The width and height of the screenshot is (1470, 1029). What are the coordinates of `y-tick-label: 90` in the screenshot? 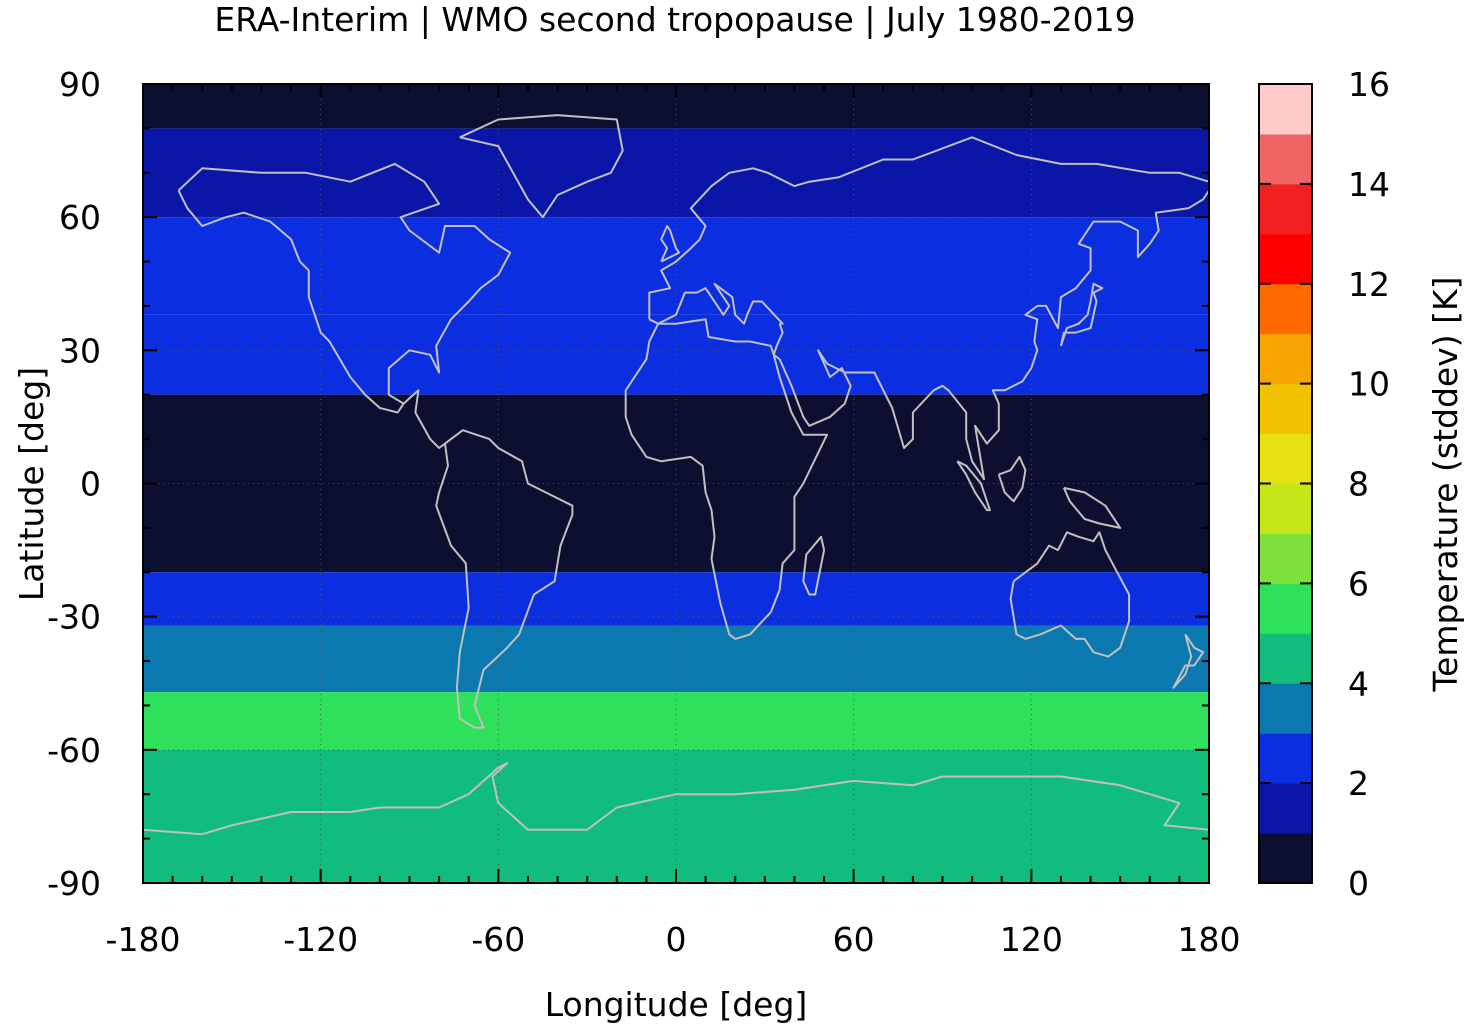 It's located at (80, 84).